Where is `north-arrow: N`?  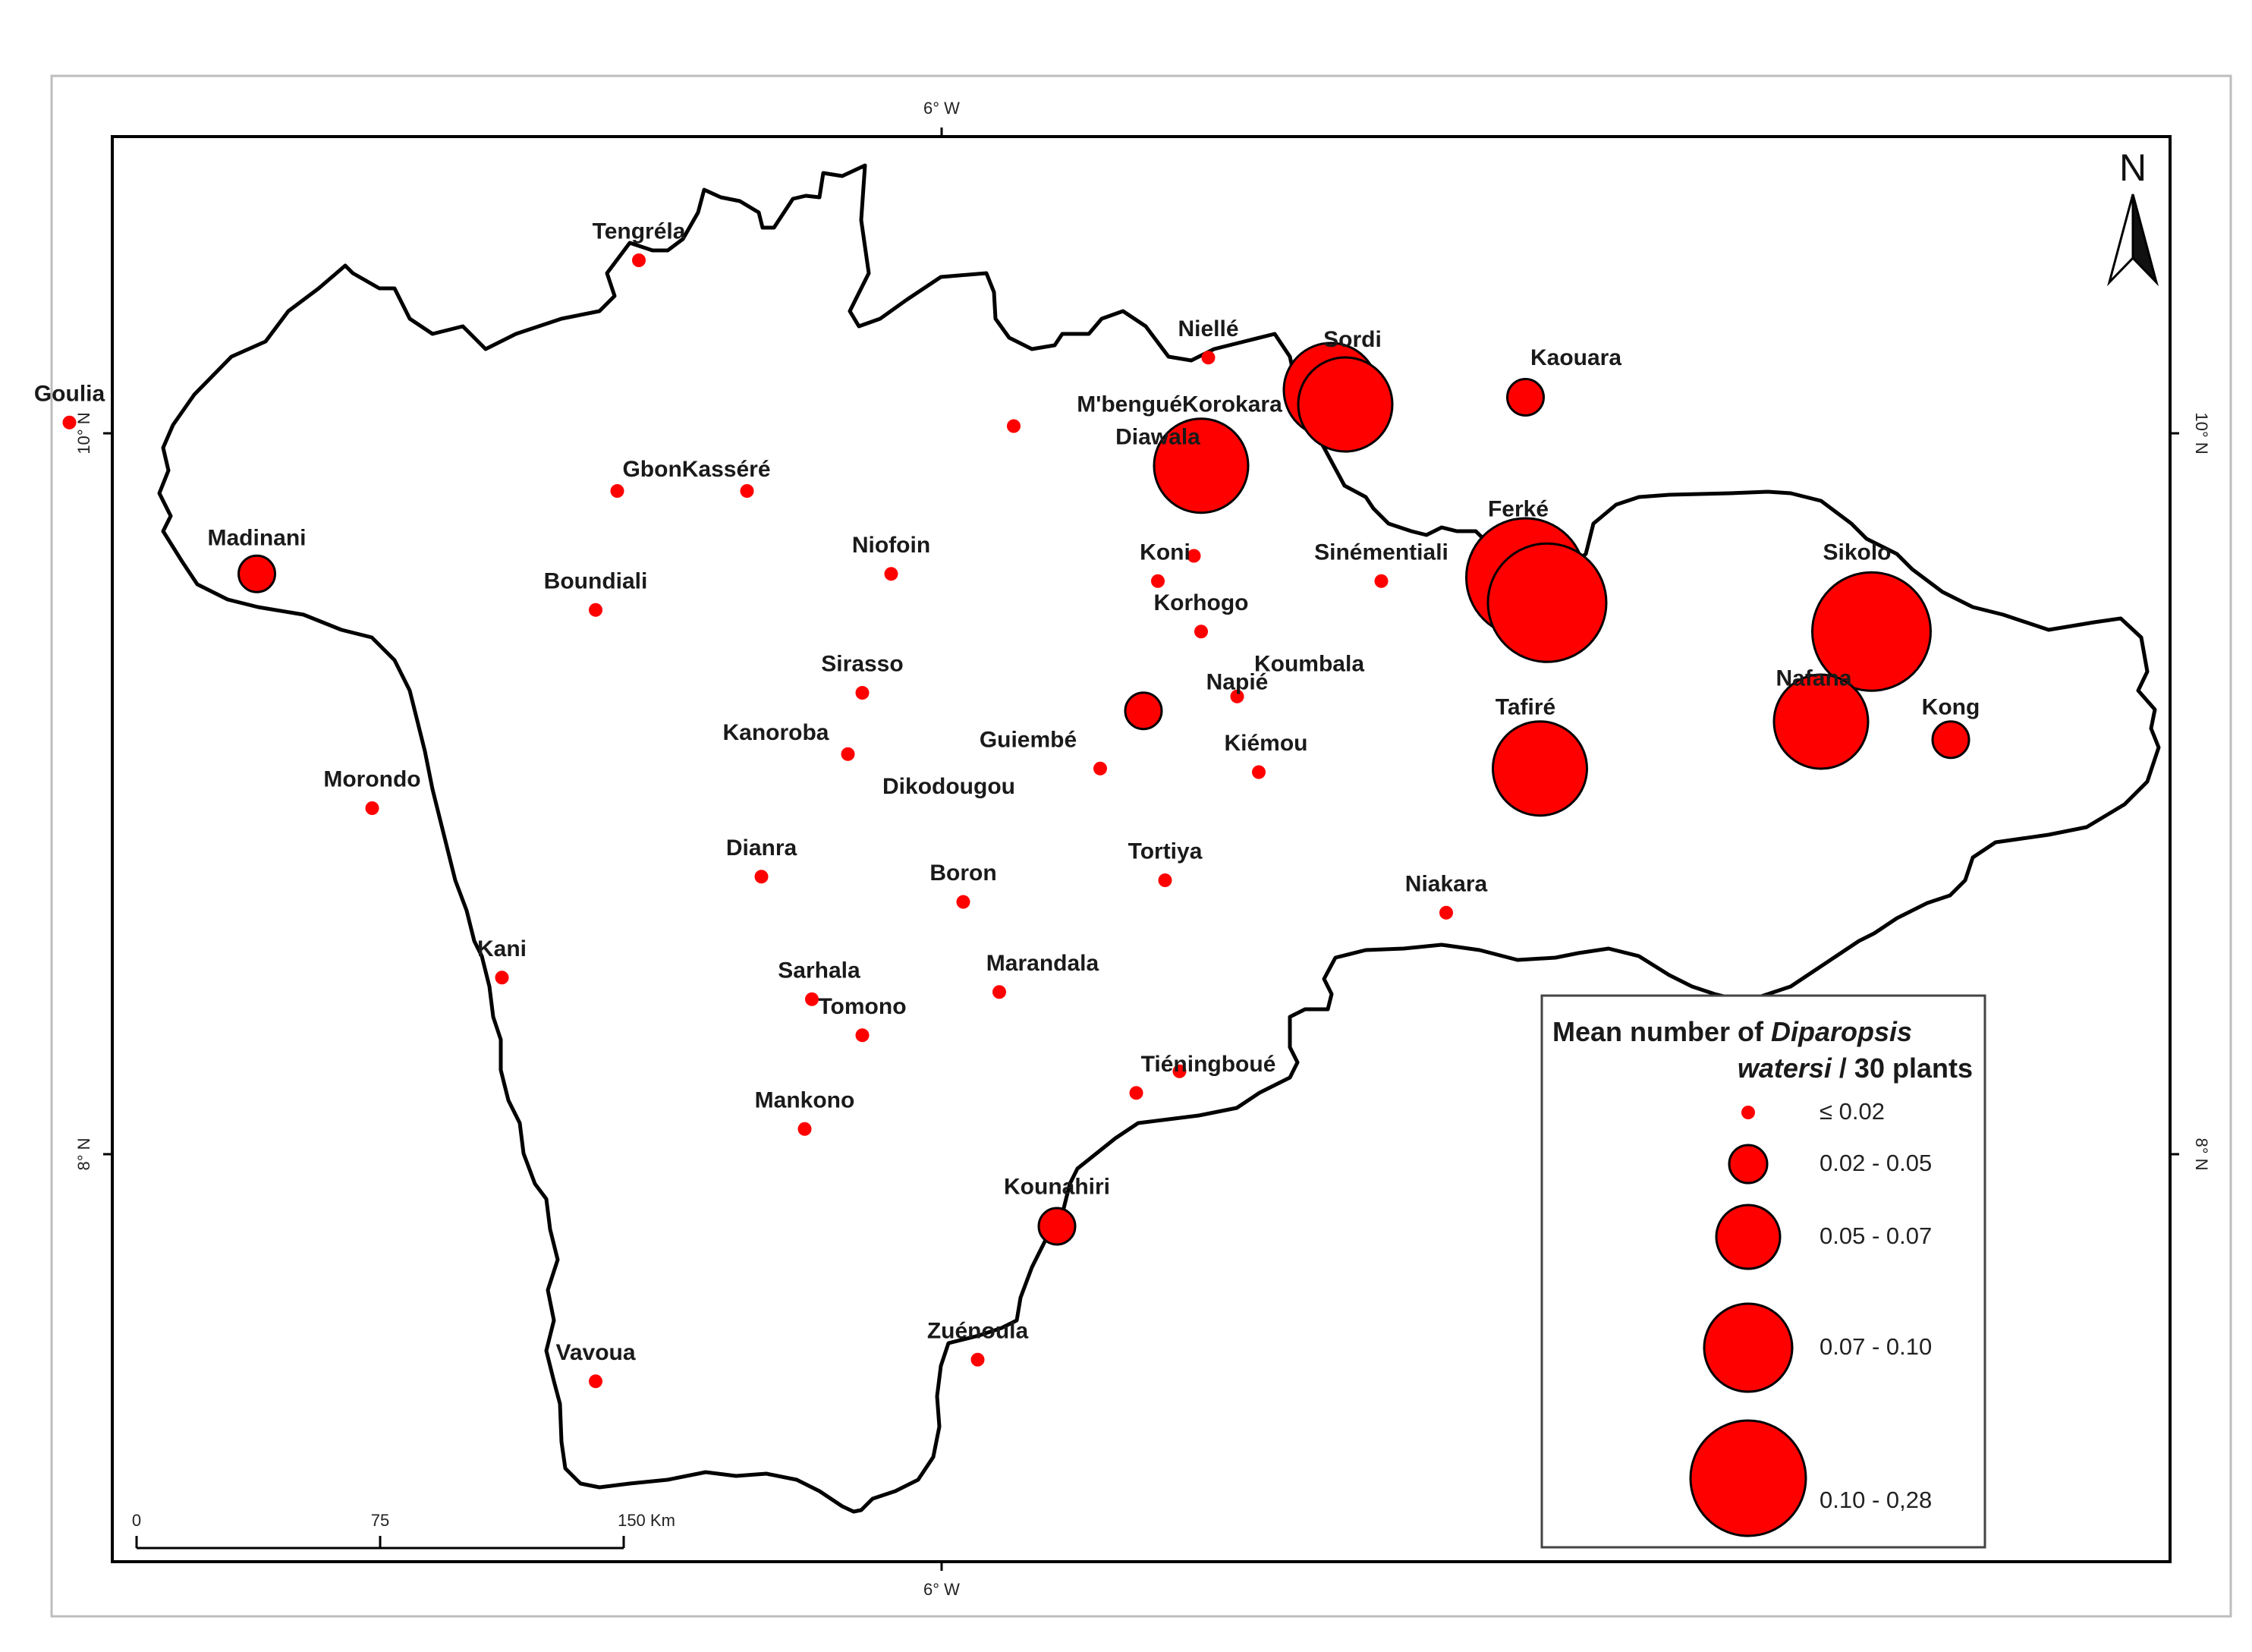 north-arrow: N is located at coordinates (2133, 217).